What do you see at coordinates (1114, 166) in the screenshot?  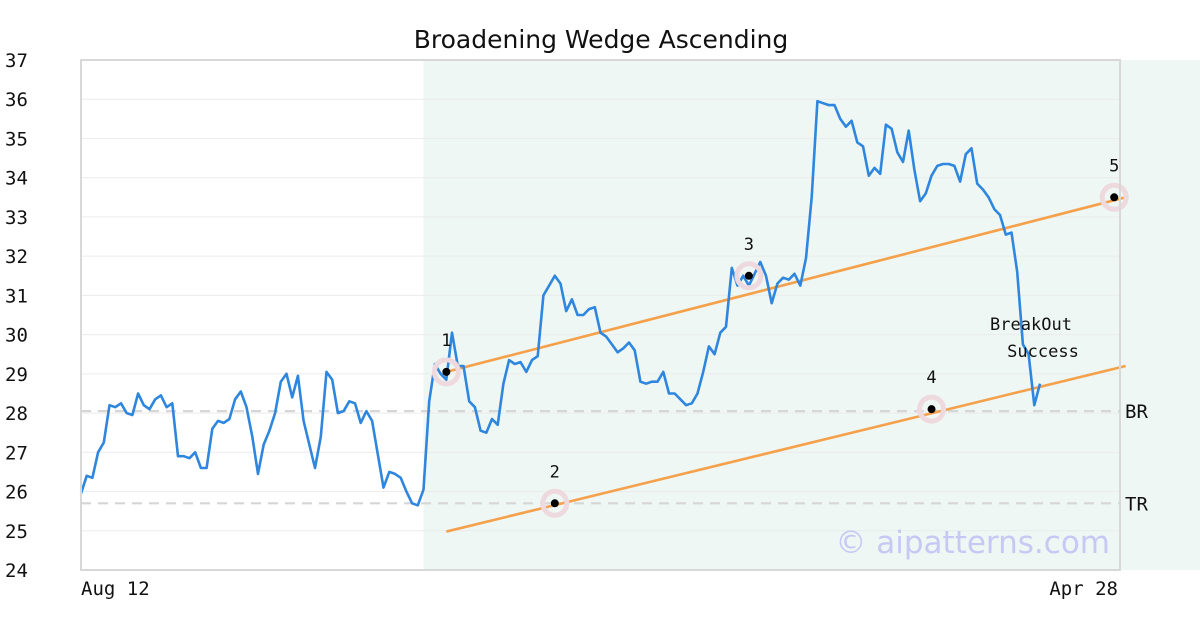 I see `point-label: 5` at bounding box center [1114, 166].